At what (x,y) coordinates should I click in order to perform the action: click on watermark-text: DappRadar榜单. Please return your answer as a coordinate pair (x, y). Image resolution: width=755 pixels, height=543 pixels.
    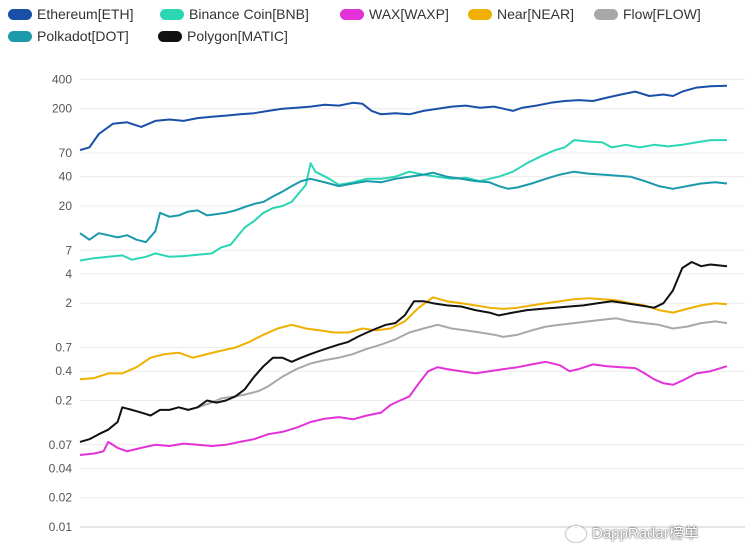
    Looking at the image, I should click on (645, 533).